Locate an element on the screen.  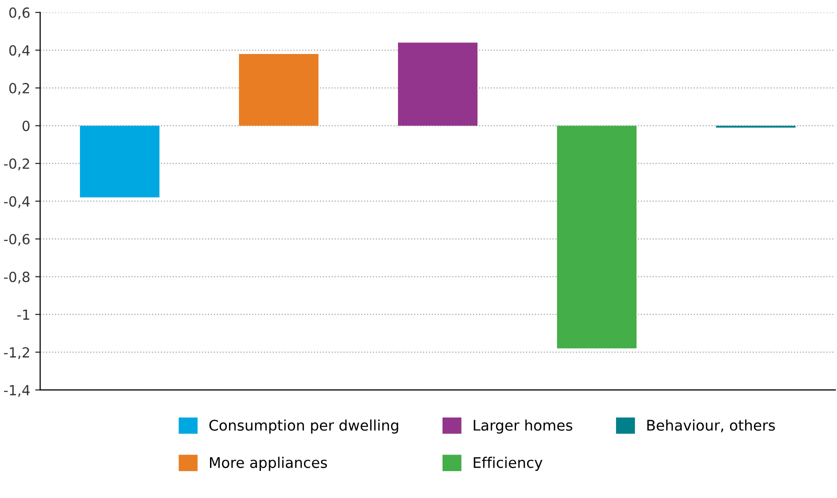
y-tick-label: 0,6 is located at coordinates (19, 13).